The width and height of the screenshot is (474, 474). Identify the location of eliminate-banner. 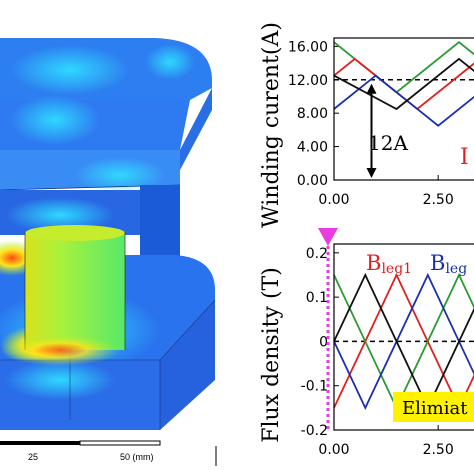
(433, 407).